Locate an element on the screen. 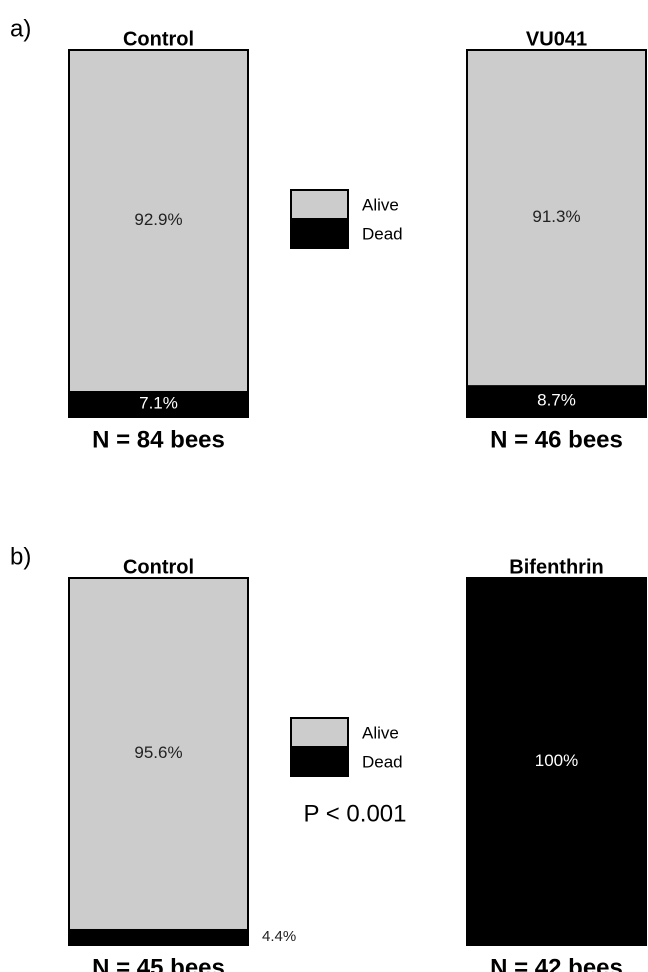 Image resolution: width=648 pixels, height=972 pixels. value-label: 7.1% is located at coordinates (158, 402).